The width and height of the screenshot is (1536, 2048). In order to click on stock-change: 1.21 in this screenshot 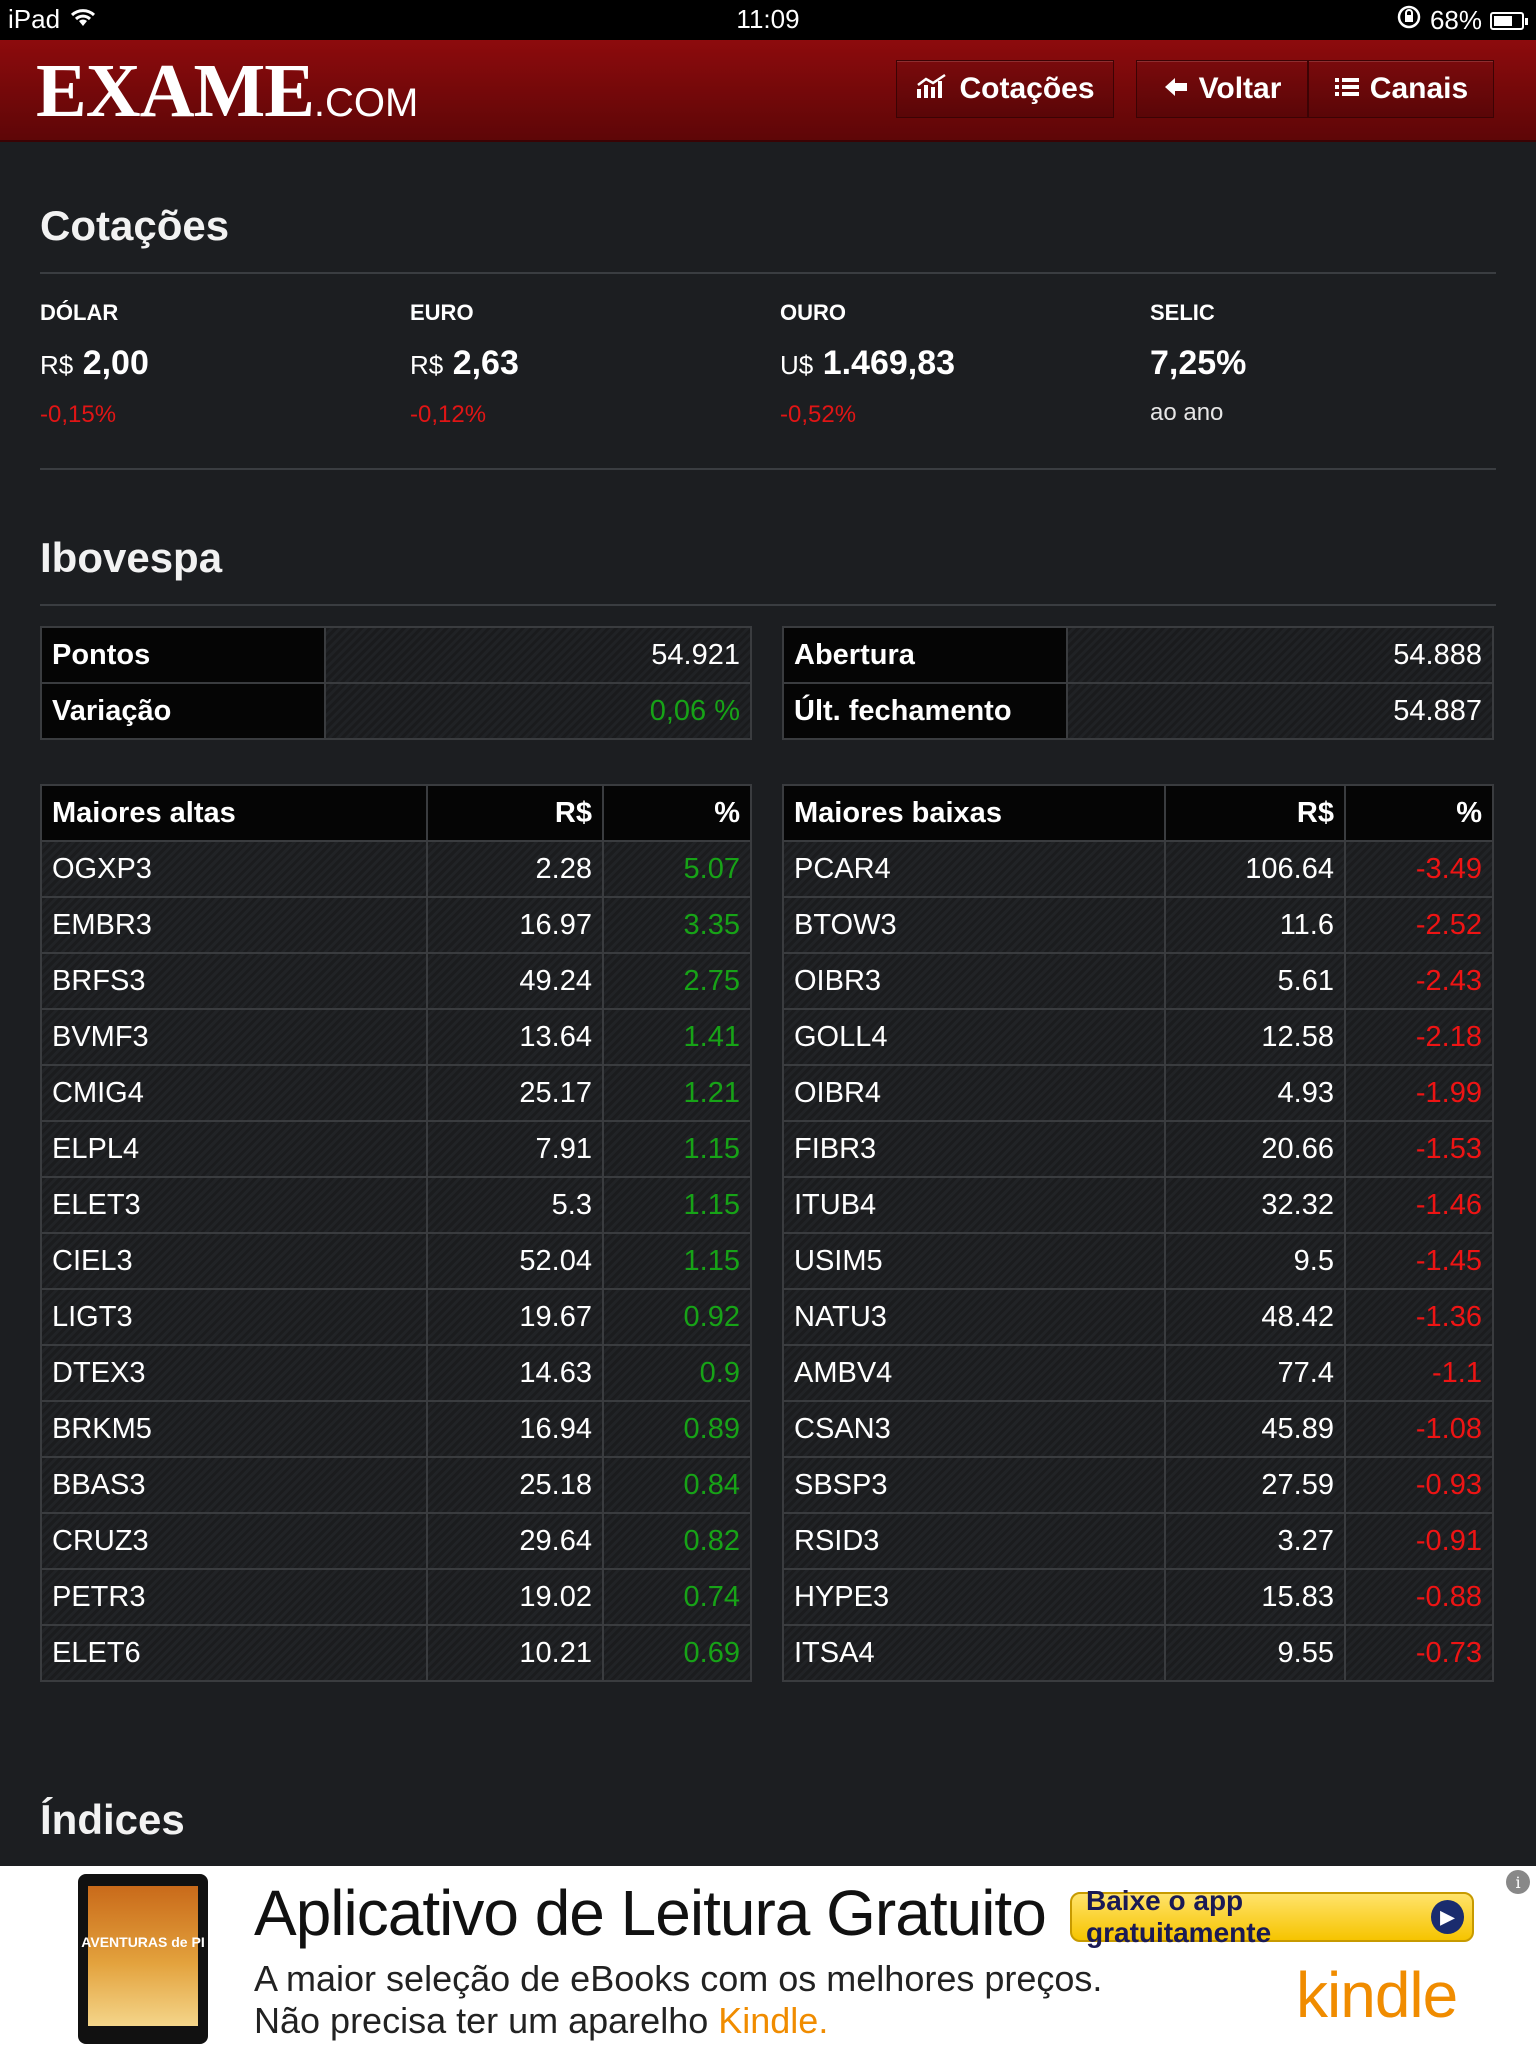, I will do `click(677, 1093)`.